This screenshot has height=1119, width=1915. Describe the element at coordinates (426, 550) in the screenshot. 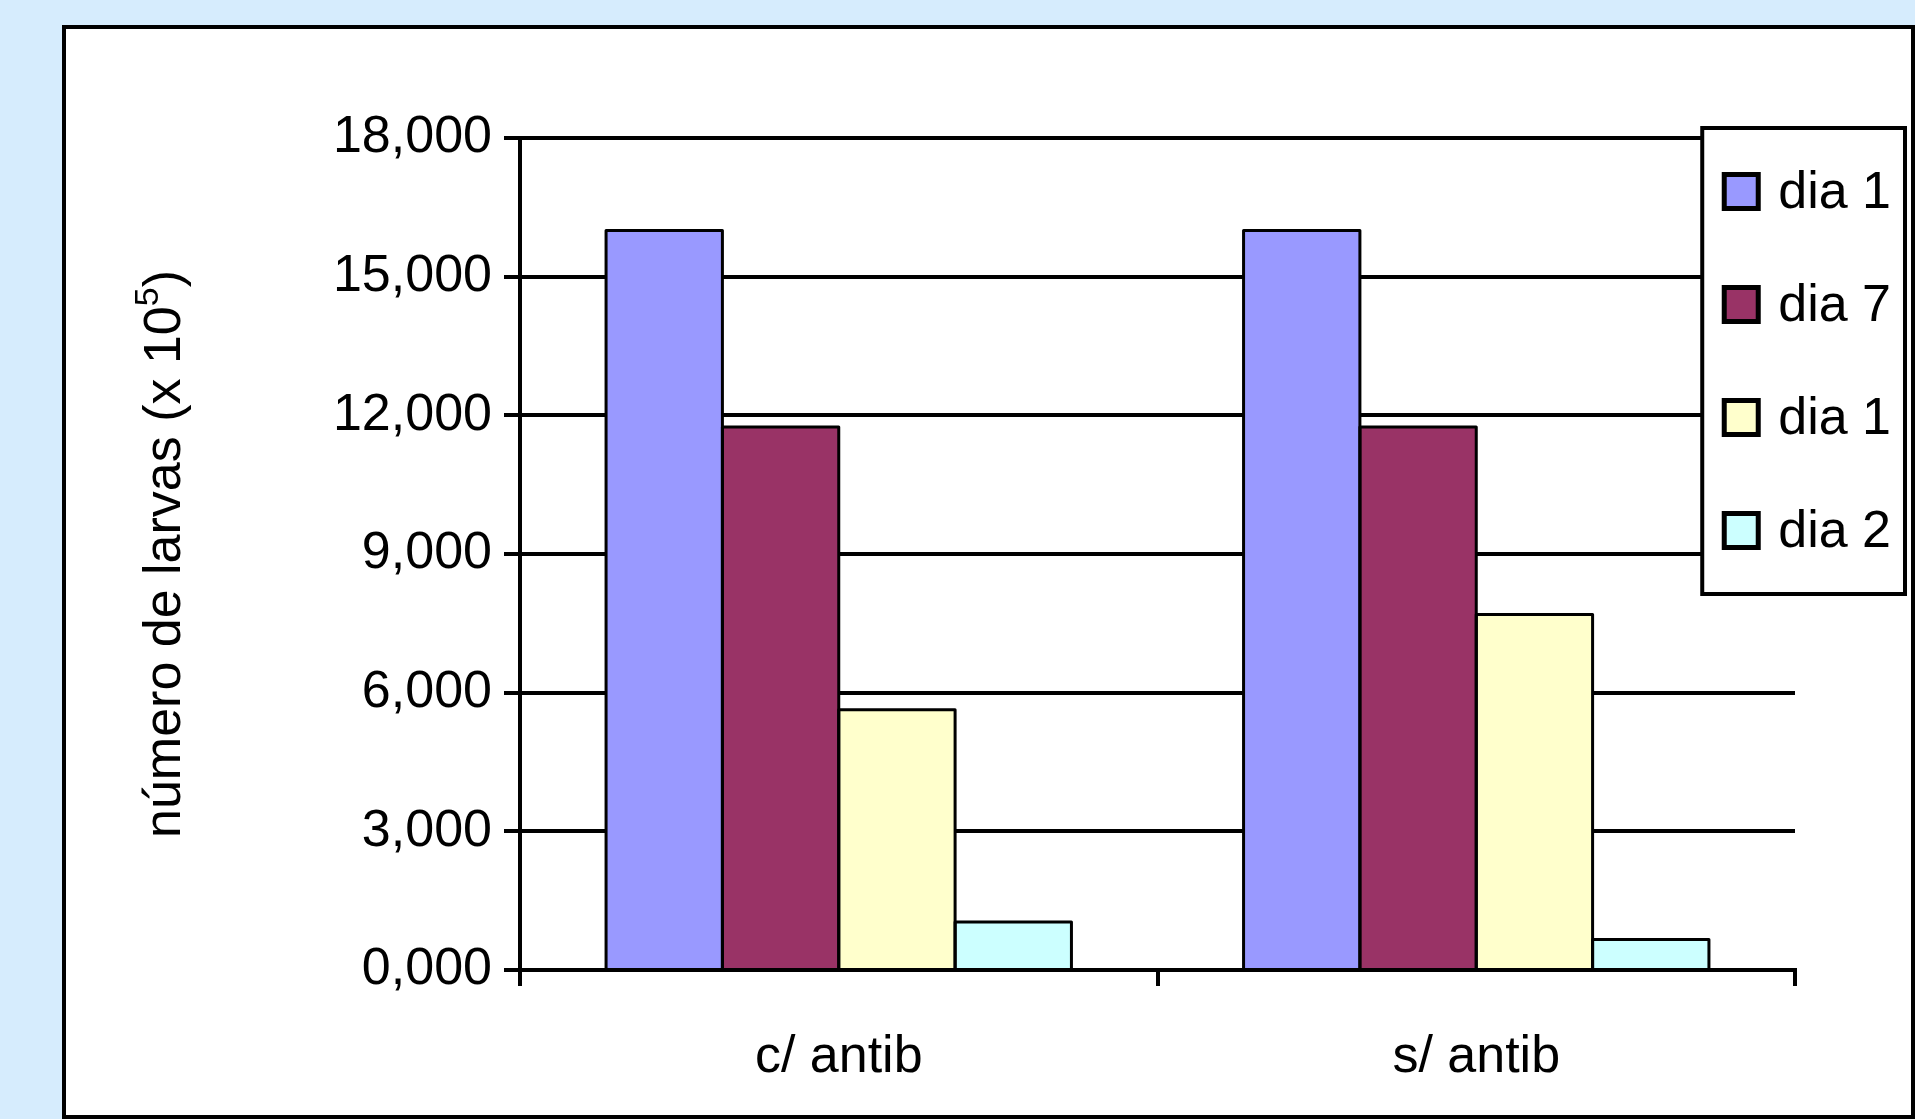

I see `y-tick-label: 9,000` at that location.